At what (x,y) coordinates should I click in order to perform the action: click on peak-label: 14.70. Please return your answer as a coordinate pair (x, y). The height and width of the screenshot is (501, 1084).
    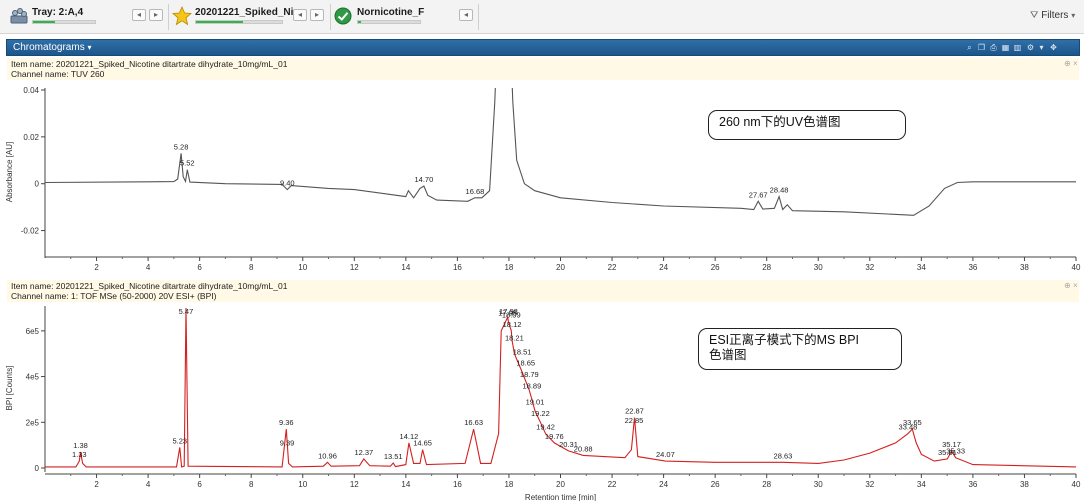
    Looking at the image, I should click on (424, 179).